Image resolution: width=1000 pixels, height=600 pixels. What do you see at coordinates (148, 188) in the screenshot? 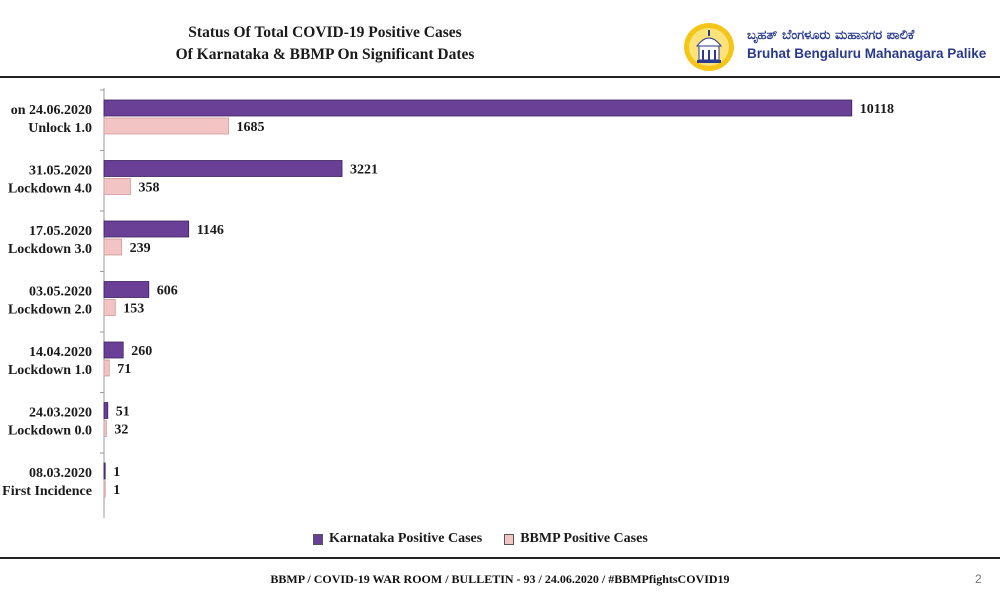
I see `bbmp-value-label: 358` at bounding box center [148, 188].